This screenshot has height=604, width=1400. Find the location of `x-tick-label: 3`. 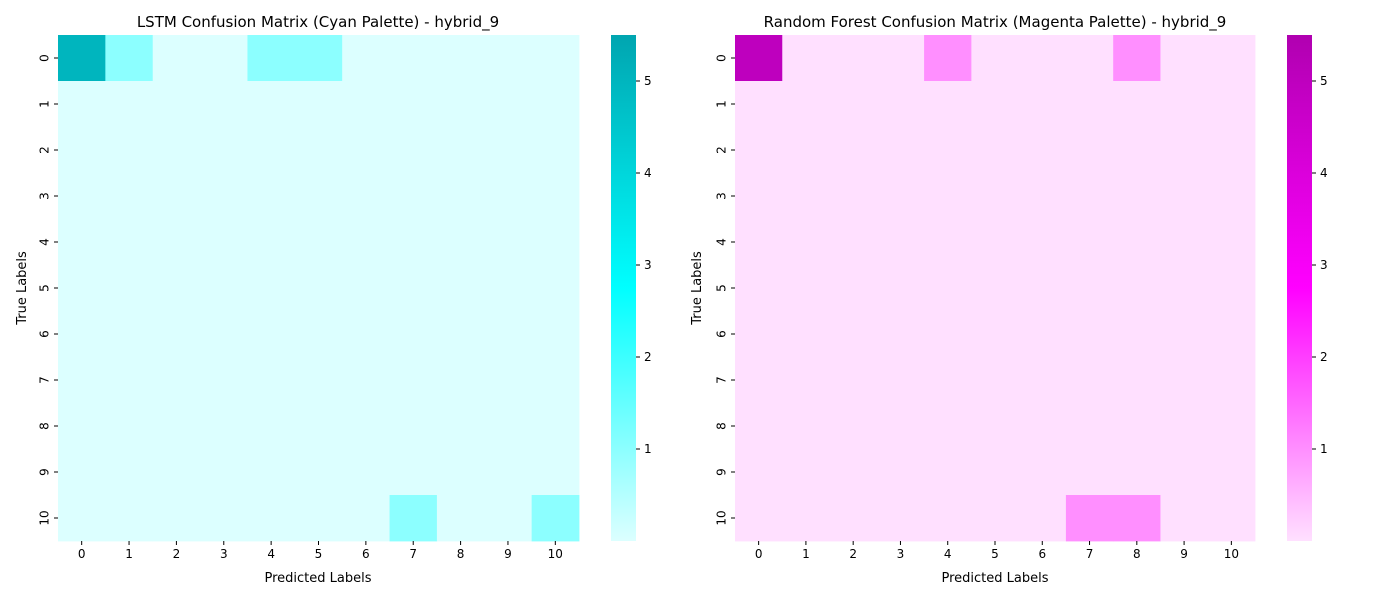

x-tick-label: 3 is located at coordinates (224, 554).